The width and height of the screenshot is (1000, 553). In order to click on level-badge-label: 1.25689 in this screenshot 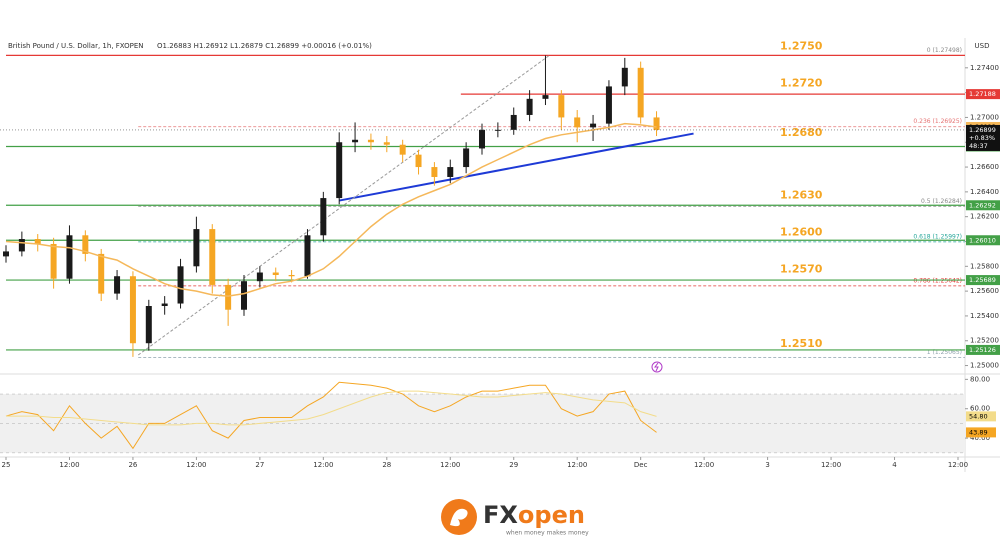, I will do `click(982, 280)`.